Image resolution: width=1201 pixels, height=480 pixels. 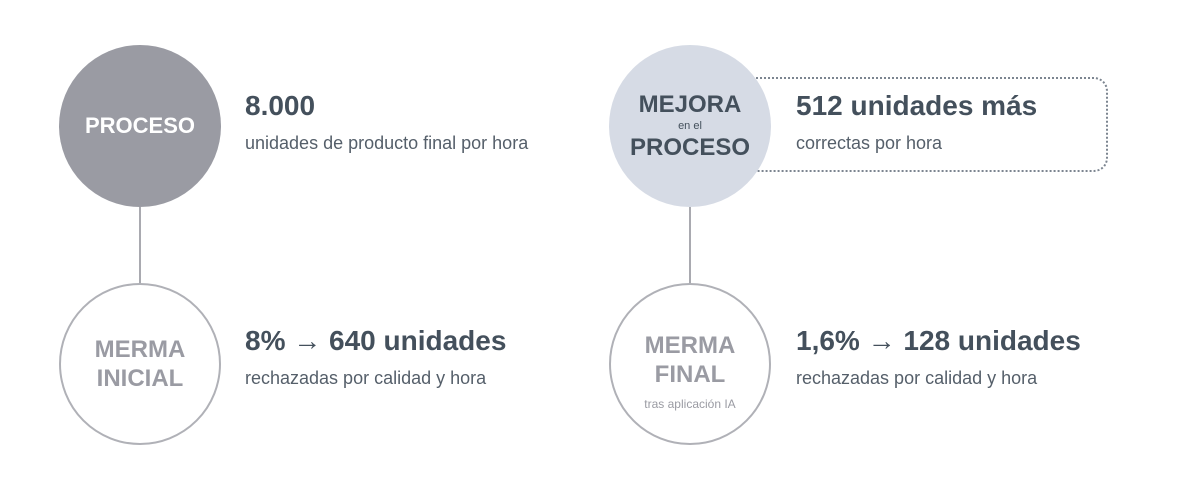 What do you see at coordinates (938, 340) in the screenshot?
I see `final-waste-value: 1,6% → 128 unidades` at bounding box center [938, 340].